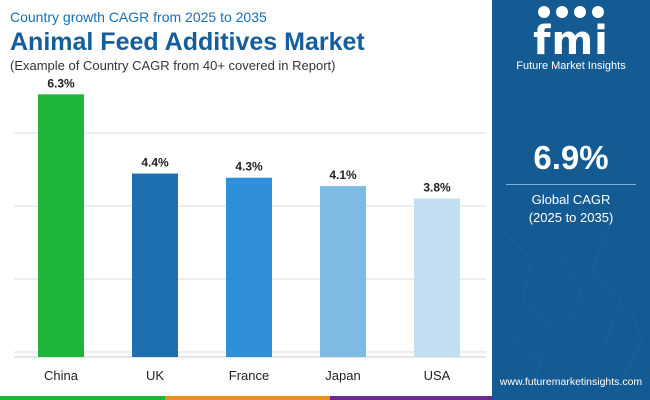 The image size is (650, 400). I want to click on global-cagr-value: 6.9%, so click(571, 157).